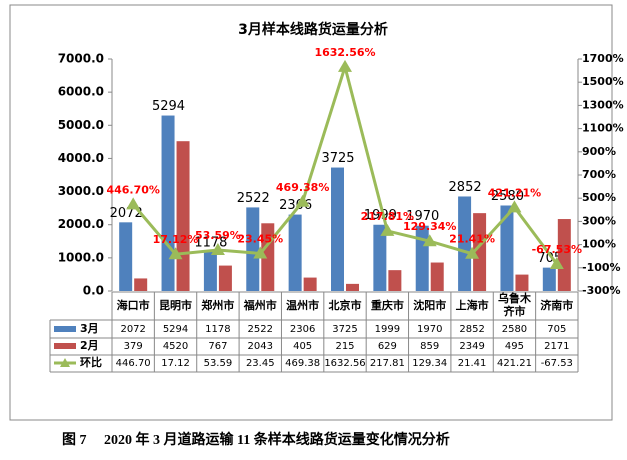 The height and width of the screenshot is (460, 627). What do you see at coordinates (556, 305) in the screenshot?
I see `x-tick-label: 济南市` at bounding box center [556, 305].